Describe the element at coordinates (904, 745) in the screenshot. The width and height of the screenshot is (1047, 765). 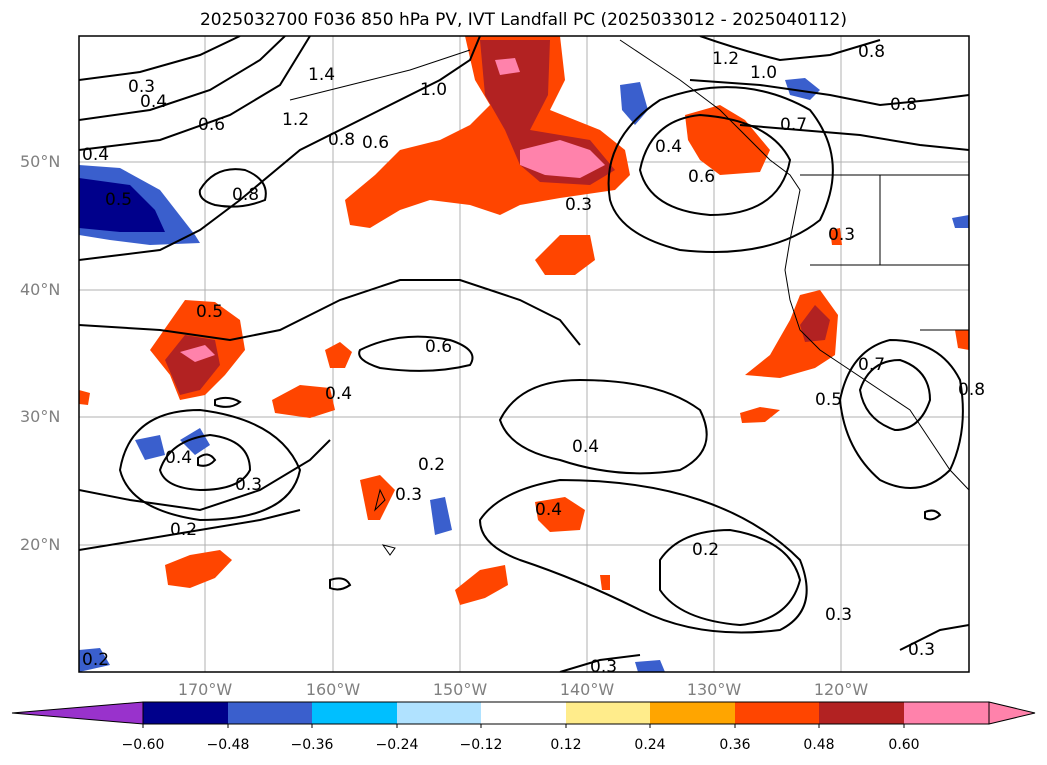
I see `colorbar-tick: 0.60` at that location.